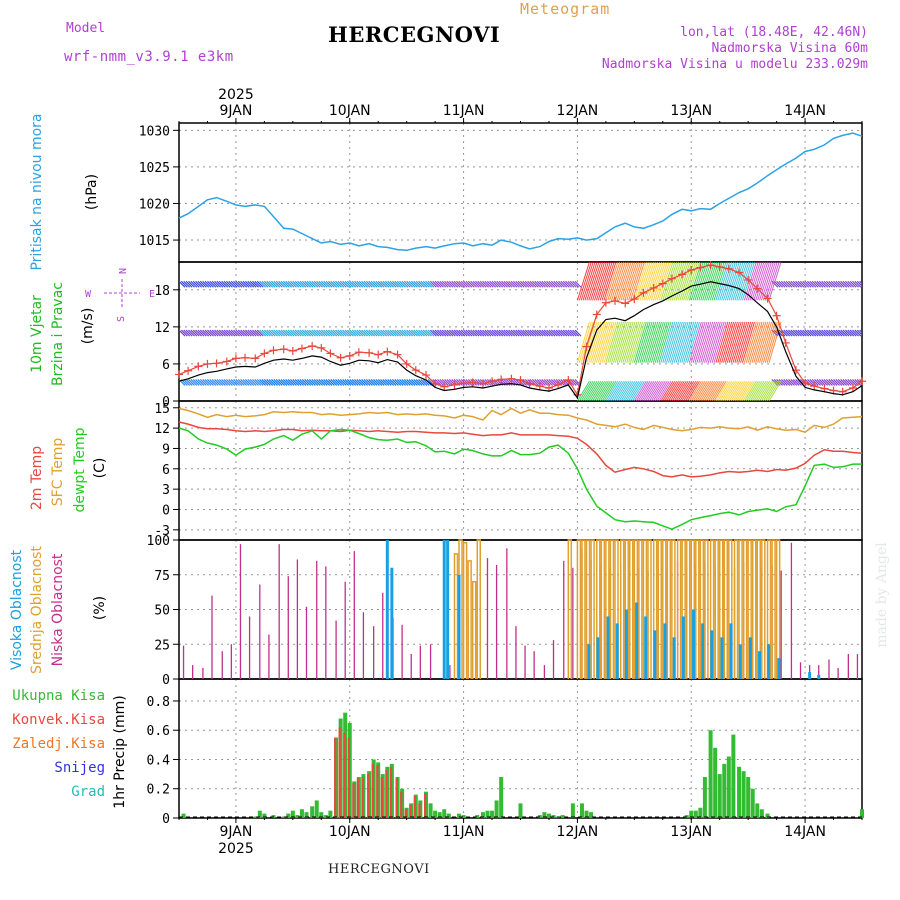 Image resolution: width=900 pixels, height=900 pixels. What do you see at coordinates (92, 192) in the screenshot?
I see `label-pressure-unit: (hPa)` at bounding box center [92, 192].